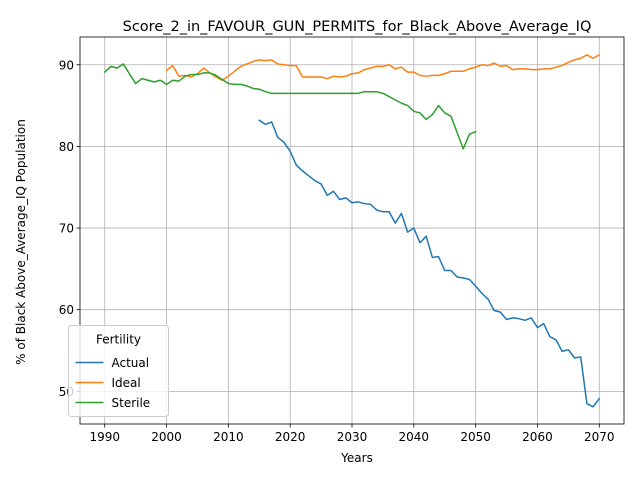  Describe the element at coordinates (599, 437) in the screenshot. I see `x-tick-label: 2070` at that location.